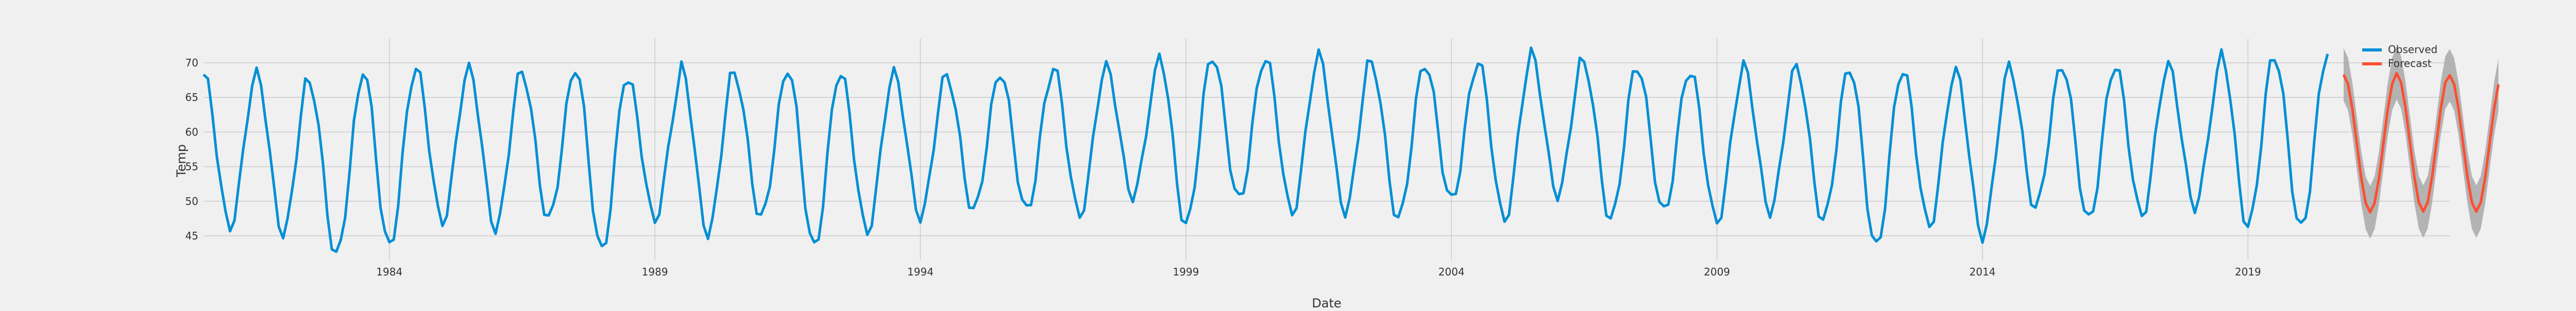 Image resolution: width=2576 pixels, height=311 pixels. Describe the element at coordinates (191, 132) in the screenshot. I see `y-tick-label: 60` at that location.